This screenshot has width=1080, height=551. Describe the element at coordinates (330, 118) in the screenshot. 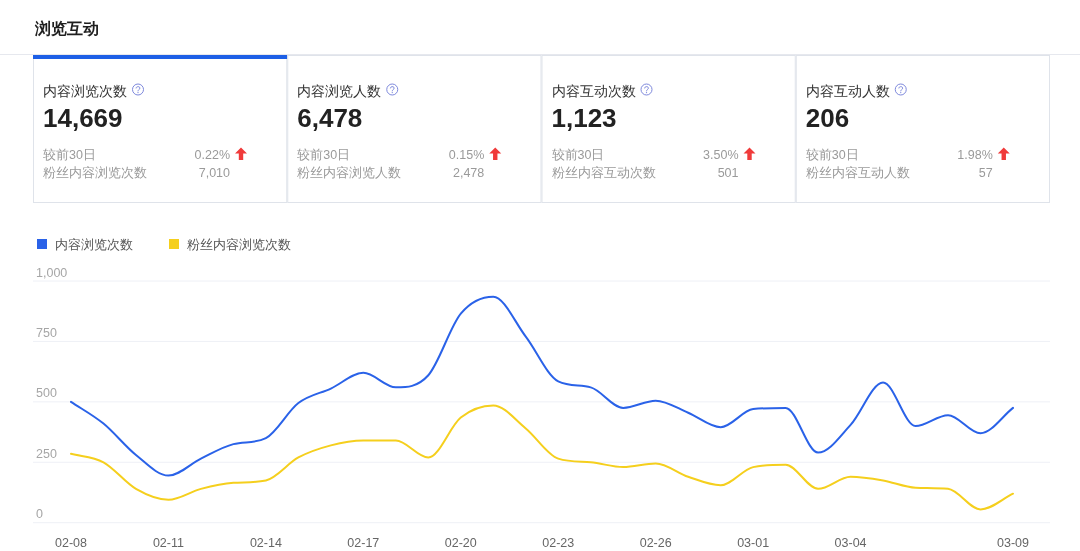

I see `text: 6,478` at that location.